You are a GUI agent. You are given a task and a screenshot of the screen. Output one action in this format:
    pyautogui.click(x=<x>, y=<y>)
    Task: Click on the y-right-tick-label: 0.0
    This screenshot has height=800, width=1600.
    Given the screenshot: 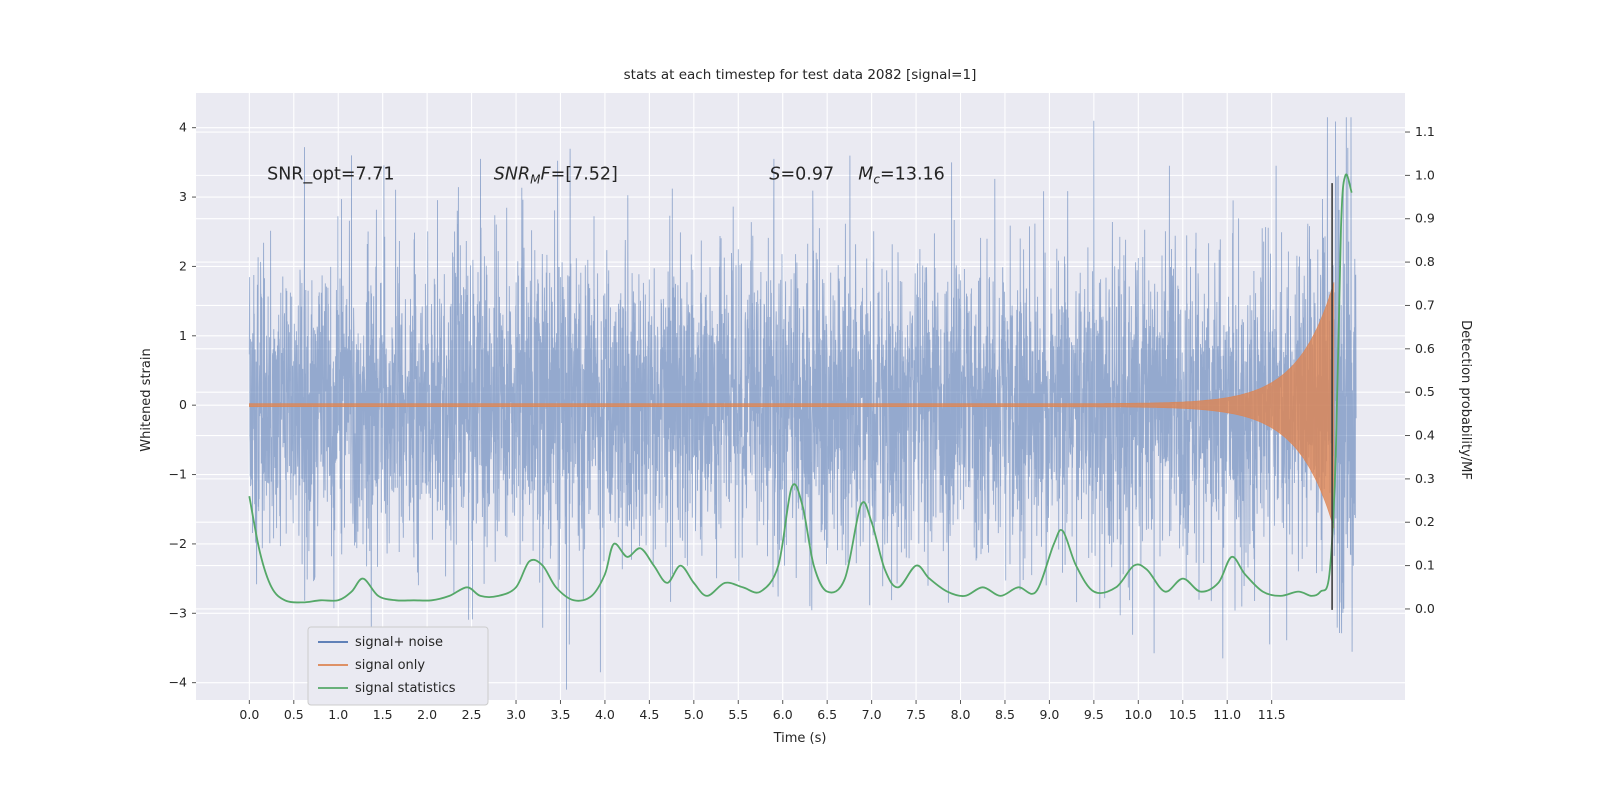 What is the action you would take?
    pyautogui.click(x=1425, y=608)
    